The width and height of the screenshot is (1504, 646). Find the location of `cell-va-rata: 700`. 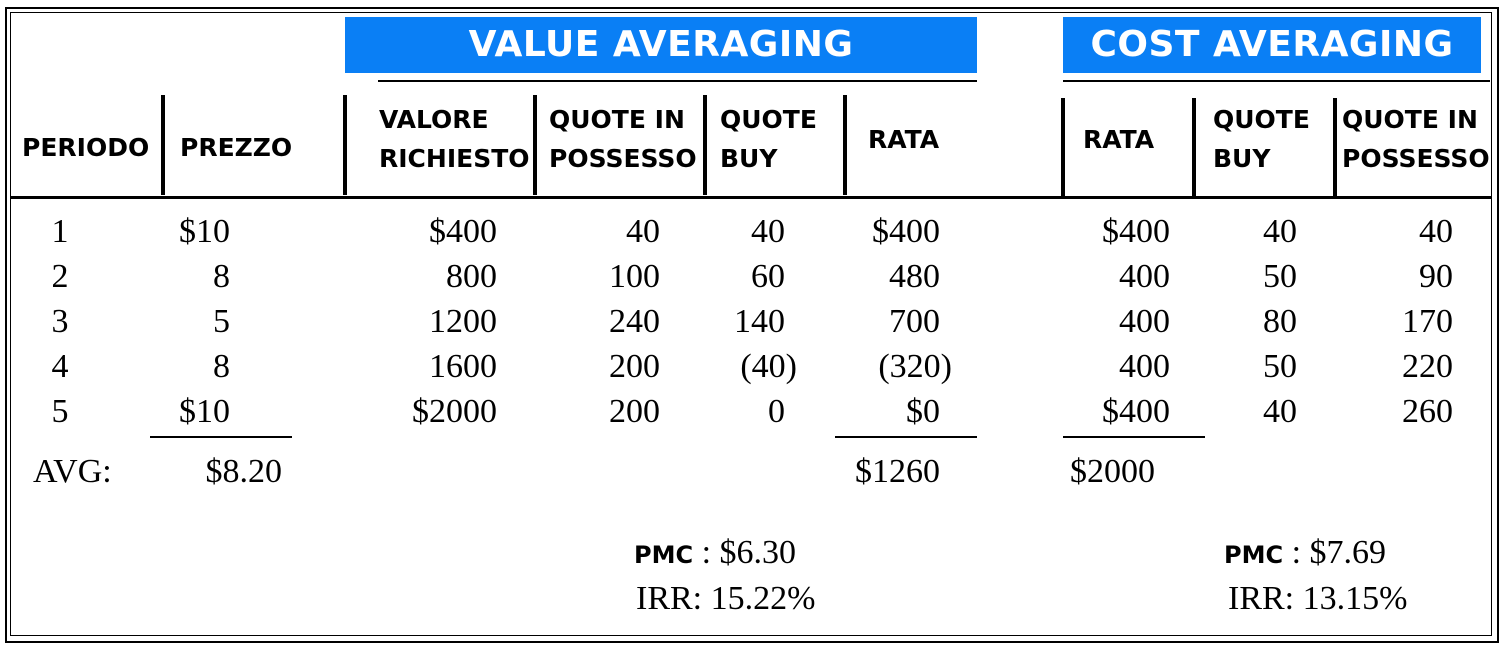

cell-va-rata: 700 is located at coordinates (914, 321).